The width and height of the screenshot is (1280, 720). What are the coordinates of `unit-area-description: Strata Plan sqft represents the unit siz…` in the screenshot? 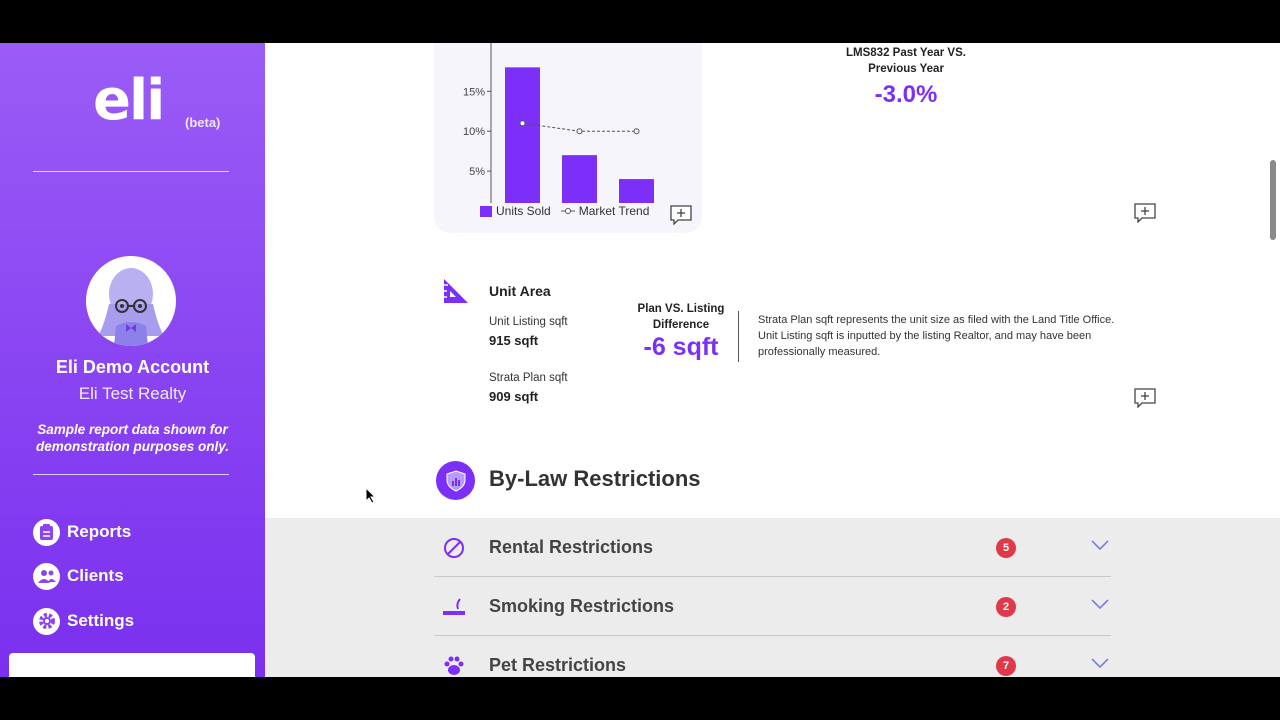 It's located at (936, 336).